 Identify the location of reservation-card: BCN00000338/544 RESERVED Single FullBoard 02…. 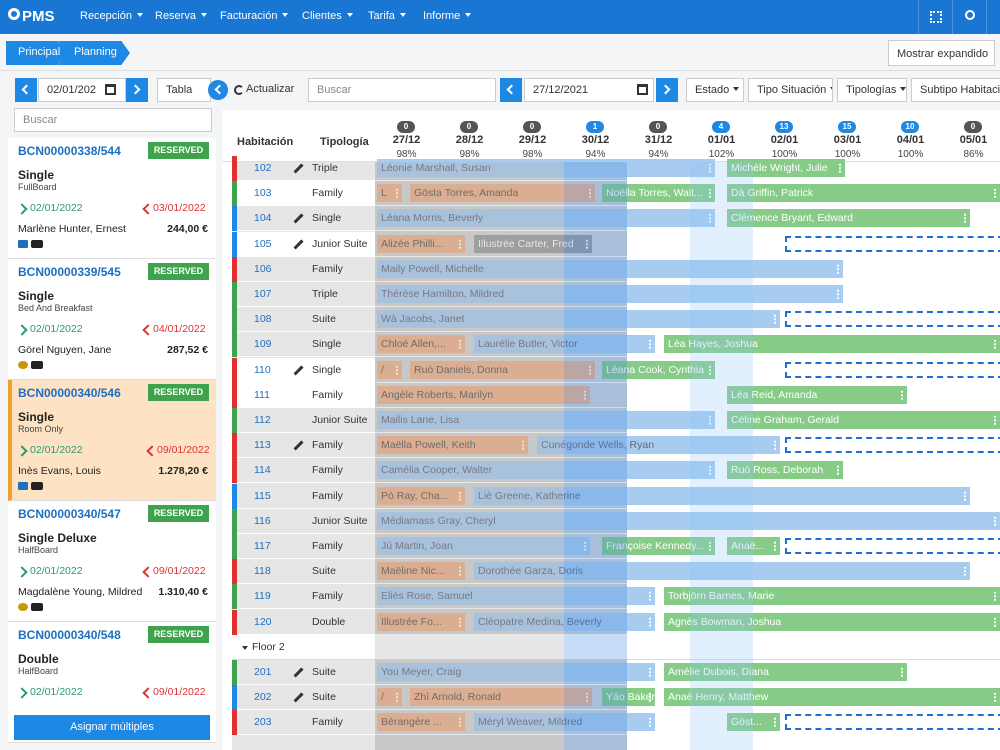
(112, 198).